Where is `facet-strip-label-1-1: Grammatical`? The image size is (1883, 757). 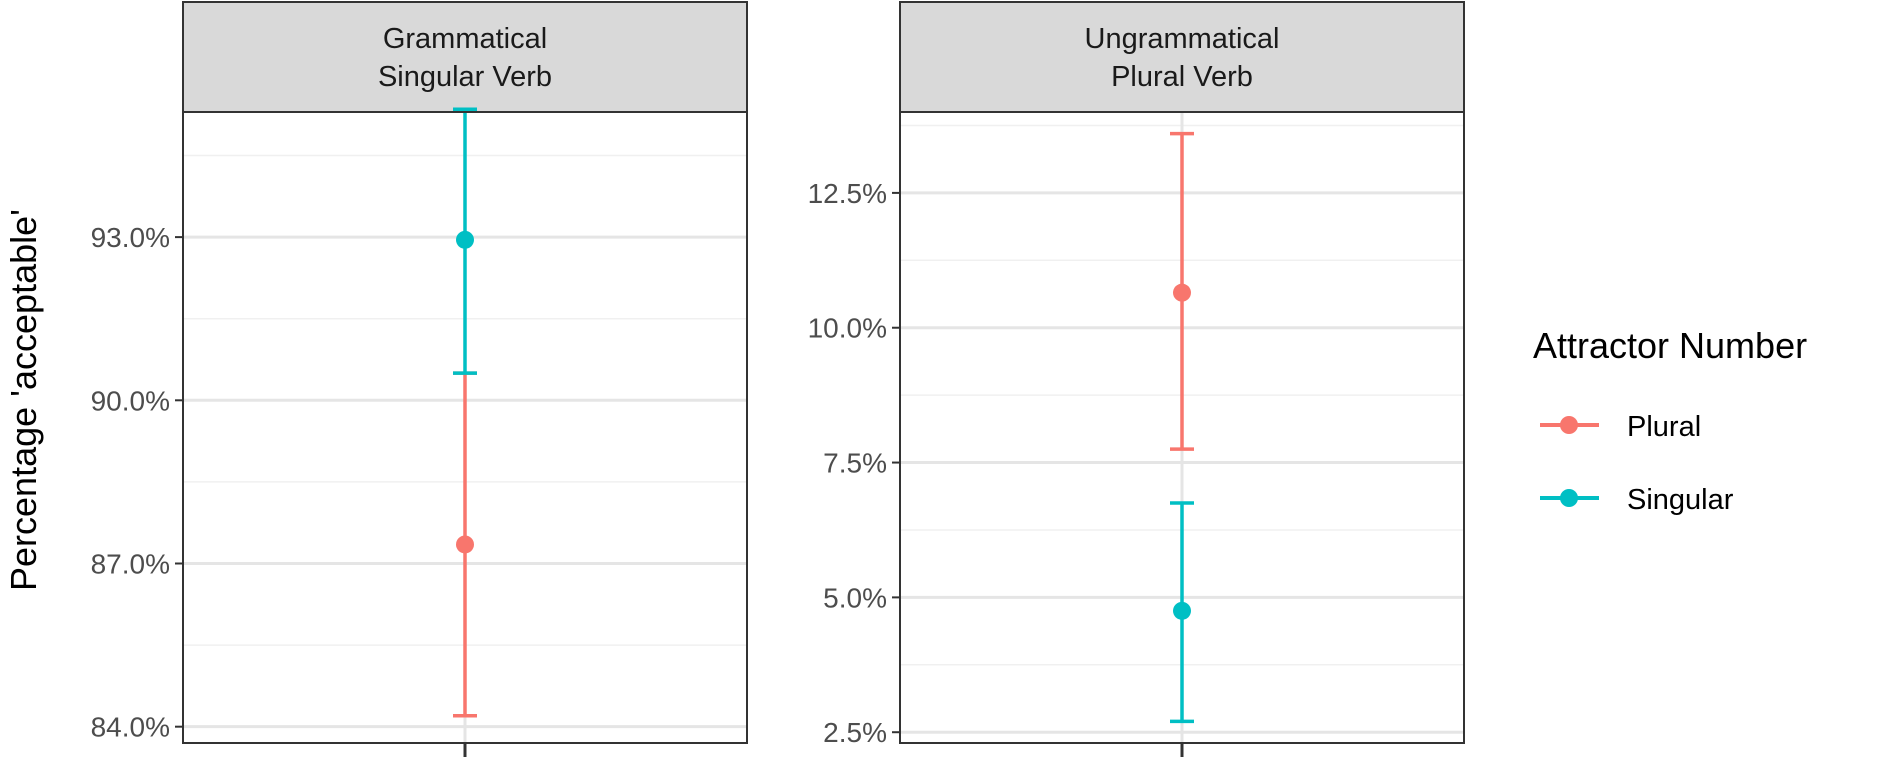 facet-strip-label-1-1: Grammatical is located at coordinates (465, 39).